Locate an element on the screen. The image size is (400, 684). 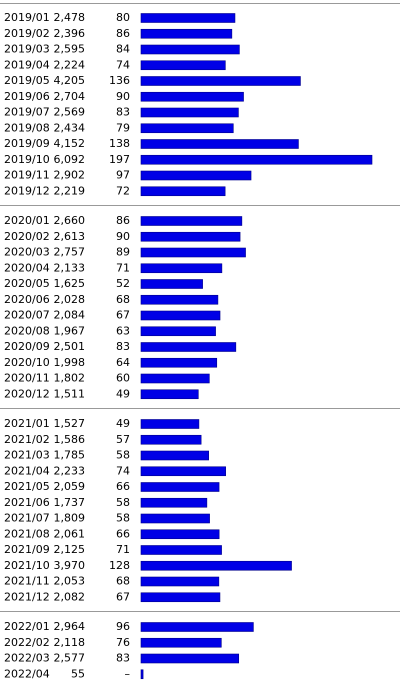
count: 2,434 is located at coordinates (70, 127).